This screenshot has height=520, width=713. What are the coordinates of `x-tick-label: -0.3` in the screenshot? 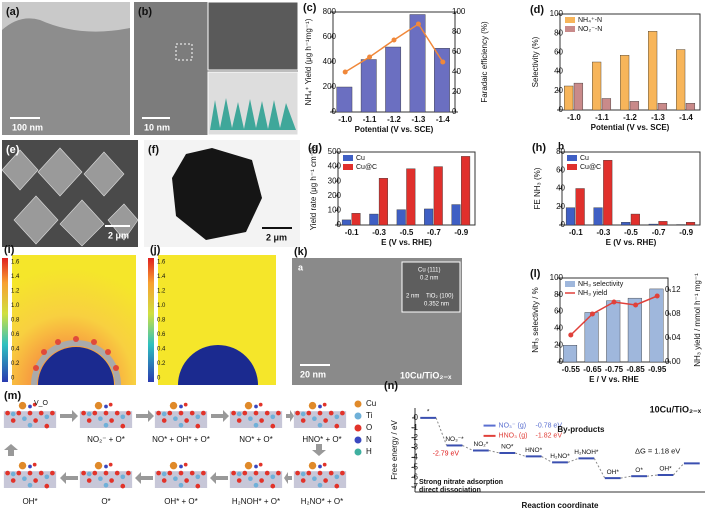 It's located at (379, 232).